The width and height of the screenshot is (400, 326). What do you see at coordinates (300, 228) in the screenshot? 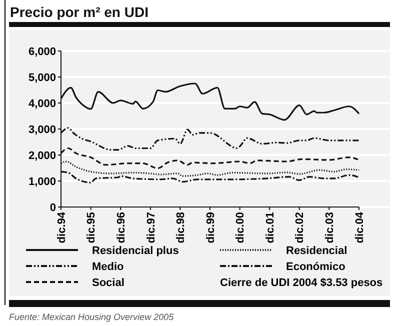
I see `x-tick-label: dic.02` at bounding box center [300, 228].